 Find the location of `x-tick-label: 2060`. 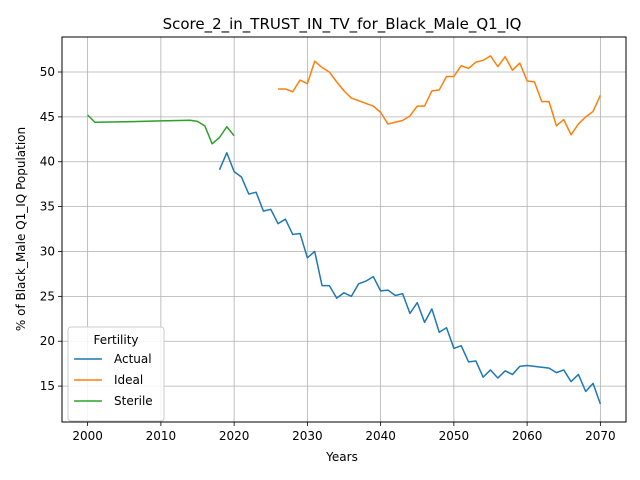

x-tick-label: 2060 is located at coordinates (527, 436).